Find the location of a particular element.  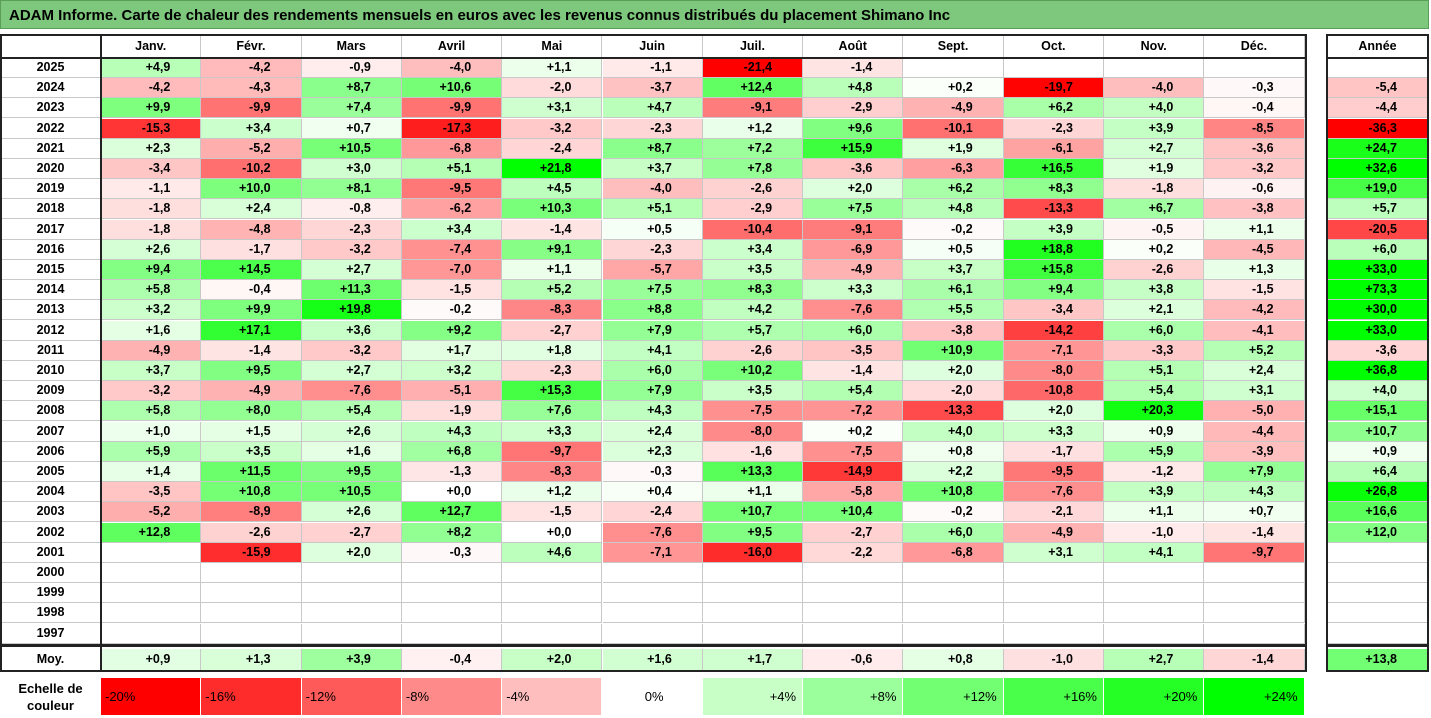

heatmap-cell: -9,9 is located at coordinates (251, 108).